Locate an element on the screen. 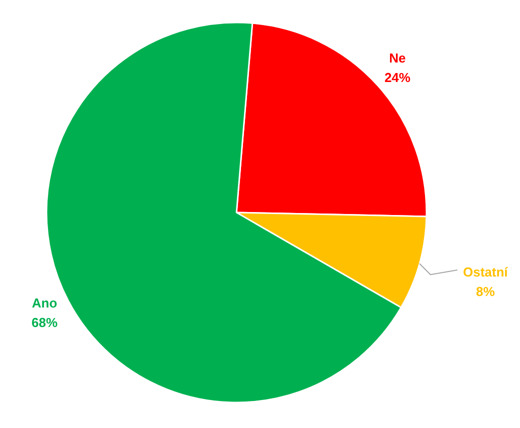  slice-label: Ano is located at coordinates (45, 303).